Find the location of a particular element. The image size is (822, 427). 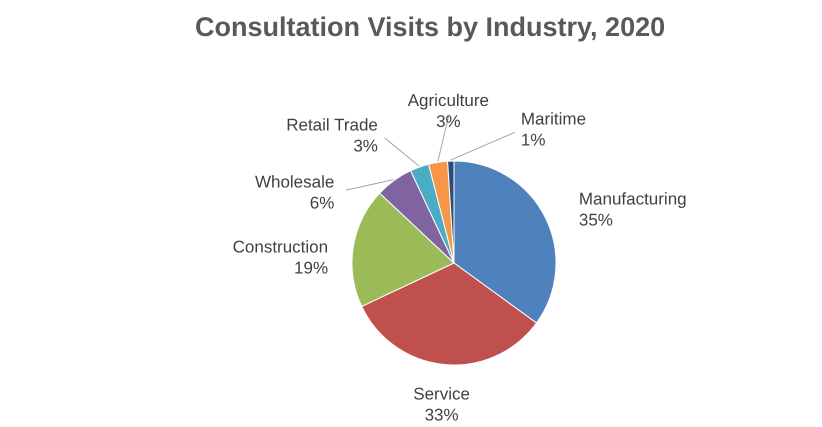

data-label: 1% is located at coordinates (533, 140).